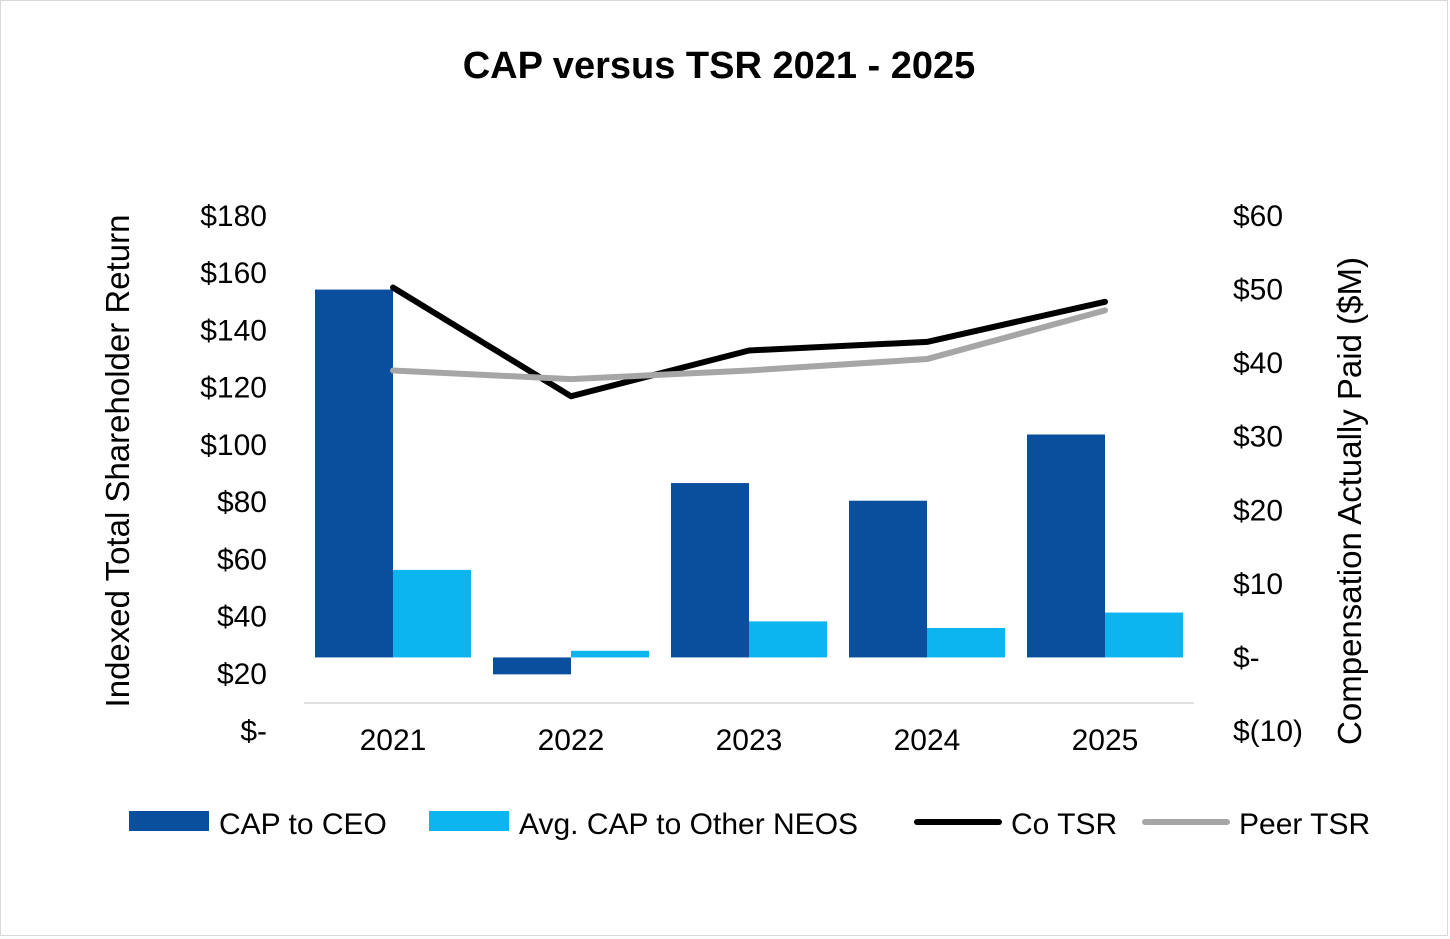 This screenshot has width=1450, height=939. What do you see at coordinates (469, 821) in the screenshot?
I see `legend-swatch-avg-cap-to-other-neos` at bounding box center [469, 821].